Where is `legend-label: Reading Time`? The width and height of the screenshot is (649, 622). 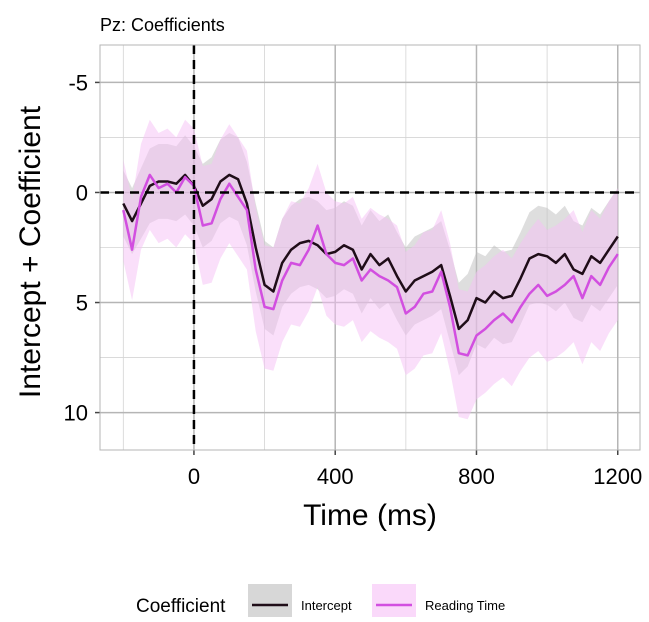 legend-label: Reading Time is located at coordinates (465, 605).